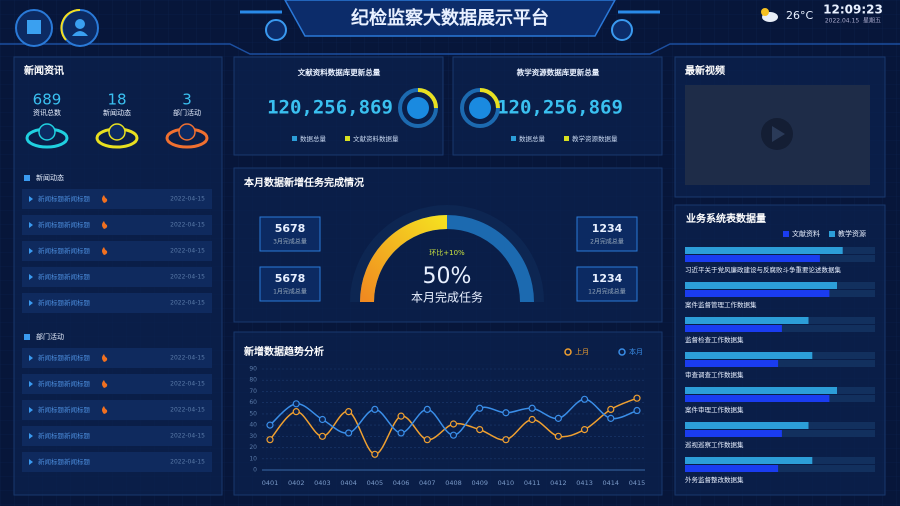 Image resolution: width=900 pixels, height=506 pixels. What do you see at coordinates (290, 242) in the screenshot?
I see `task-label: 3月完成总量` at bounding box center [290, 242].